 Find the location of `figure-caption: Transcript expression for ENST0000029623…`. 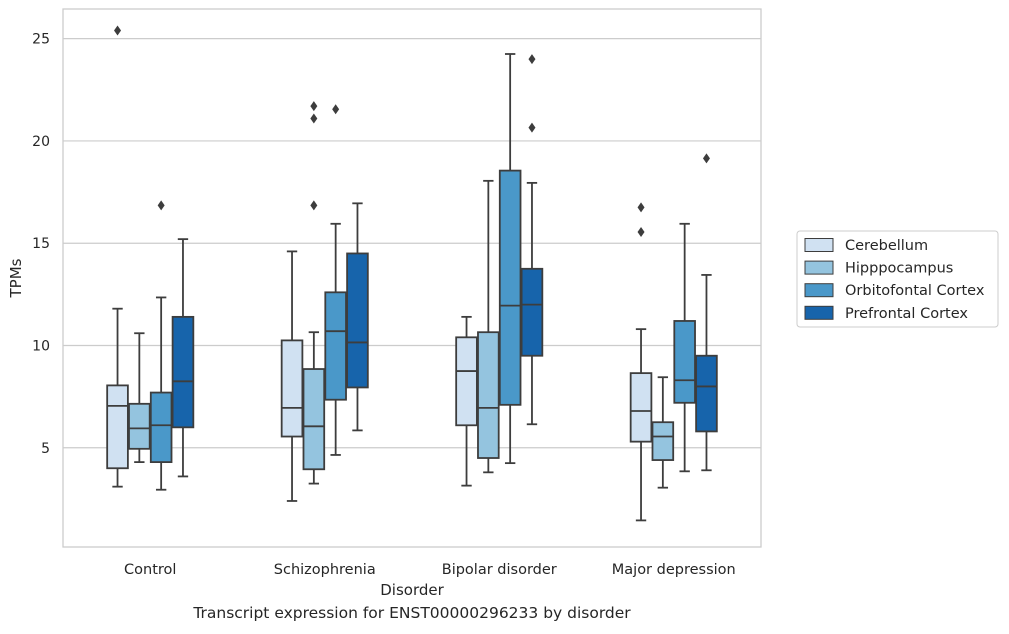

figure-caption: Transcript expression for ENST0000029623… is located at coordinates (412, 613).